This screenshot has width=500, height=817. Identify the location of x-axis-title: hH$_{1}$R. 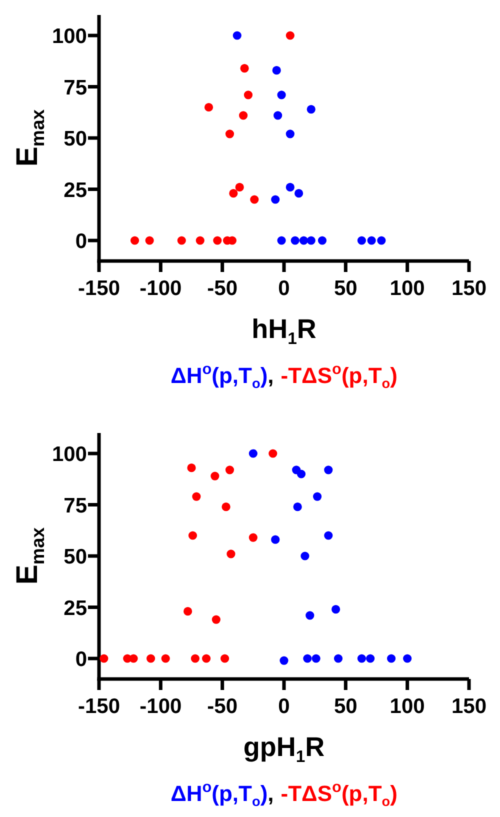
(284, 331).